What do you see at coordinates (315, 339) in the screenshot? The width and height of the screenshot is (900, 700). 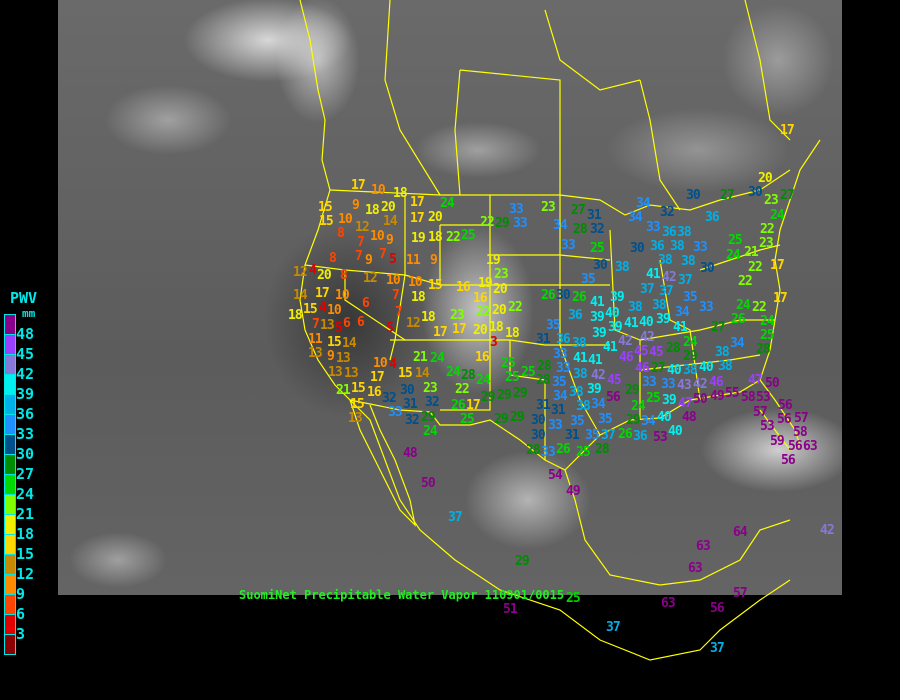 I see `station-pwv-value: 11` at bounding box center [315, 339].